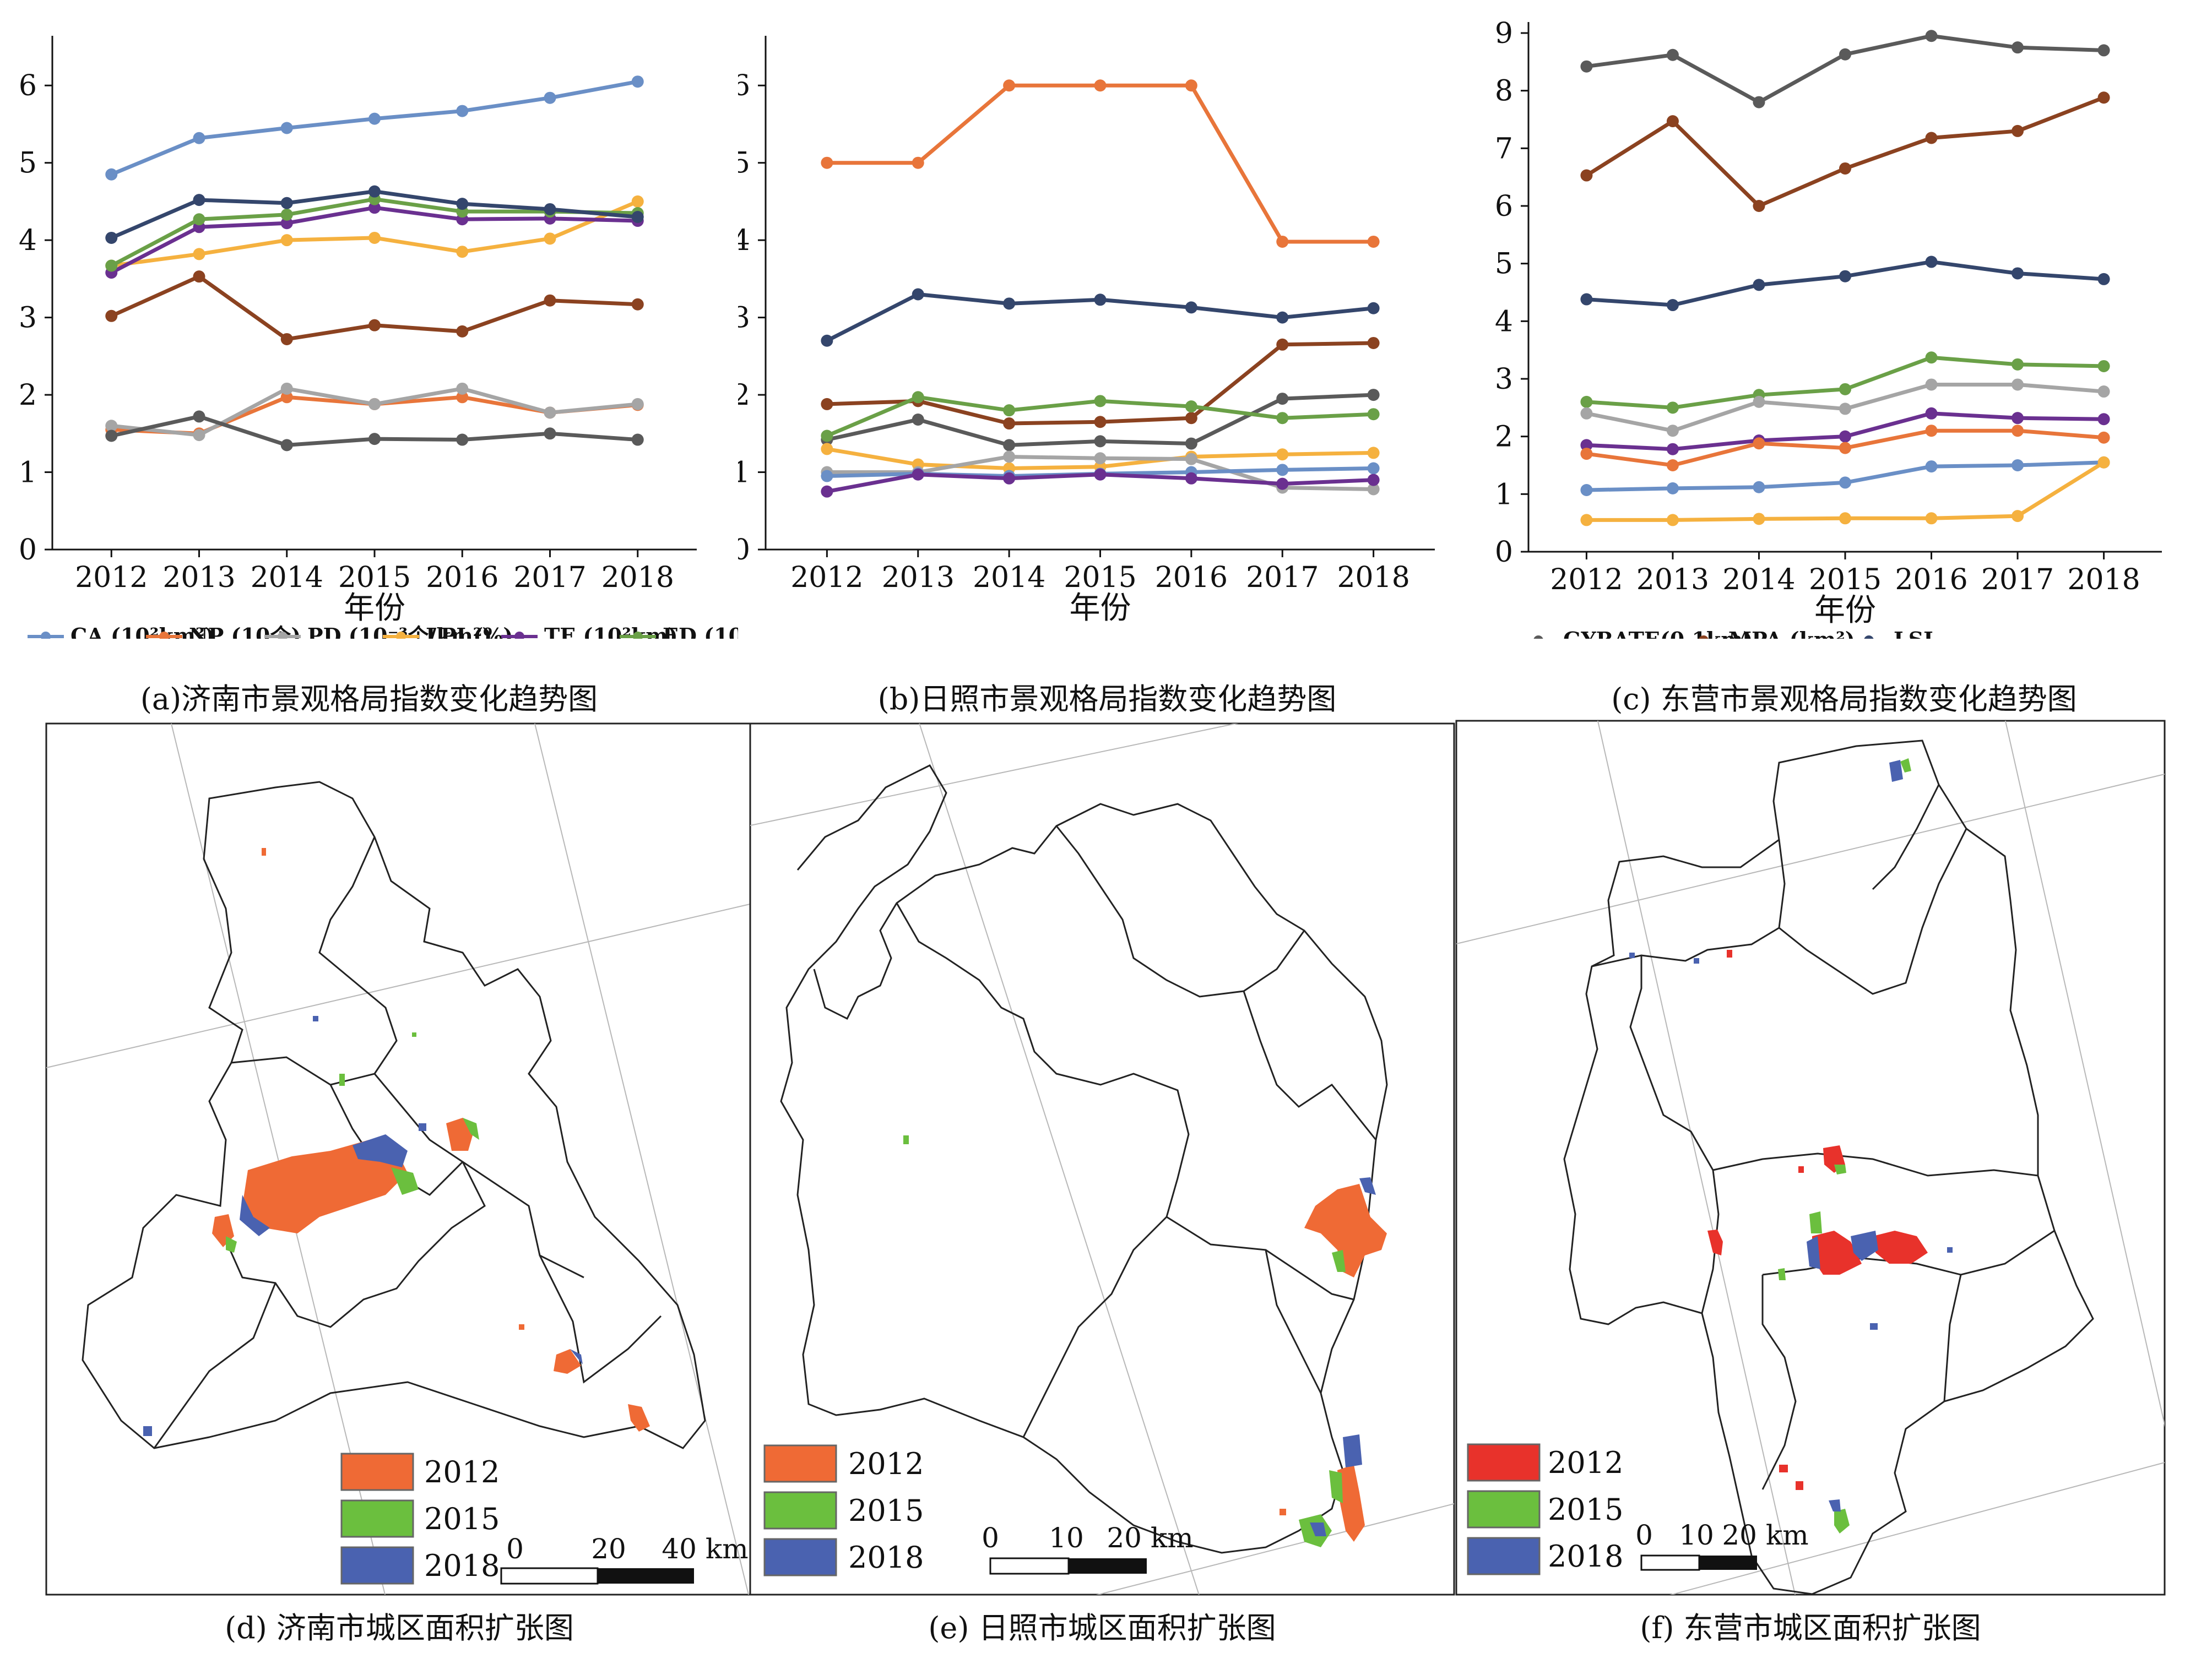 This screenshot has width=2212, height=1653. What do you see at coordinates (744, 163) in the screenshot?
I see `y-tick-label: 5` at bounding box center [744, 163].